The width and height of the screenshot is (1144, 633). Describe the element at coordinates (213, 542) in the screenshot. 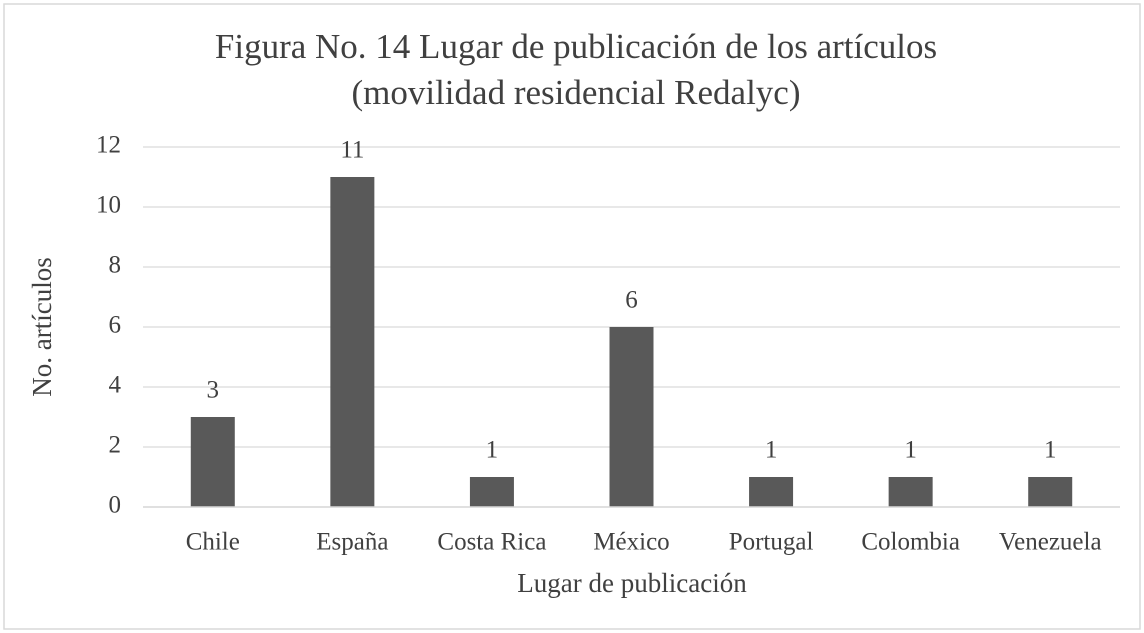

I see `x-tick-label: Chile` at that location.